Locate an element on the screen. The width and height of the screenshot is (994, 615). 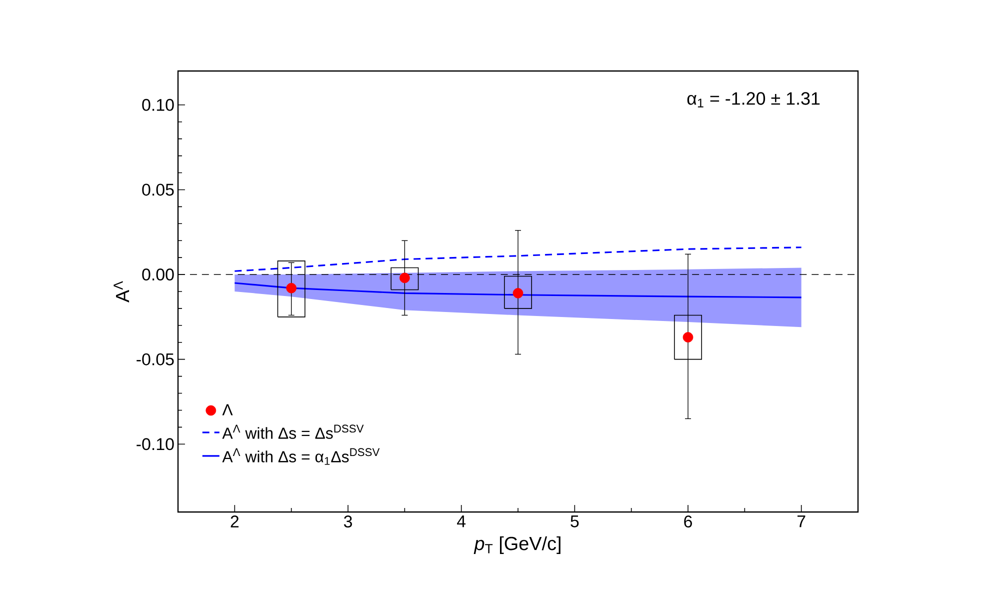
x-tick-label: 3 is located at coordinates (348, 522).